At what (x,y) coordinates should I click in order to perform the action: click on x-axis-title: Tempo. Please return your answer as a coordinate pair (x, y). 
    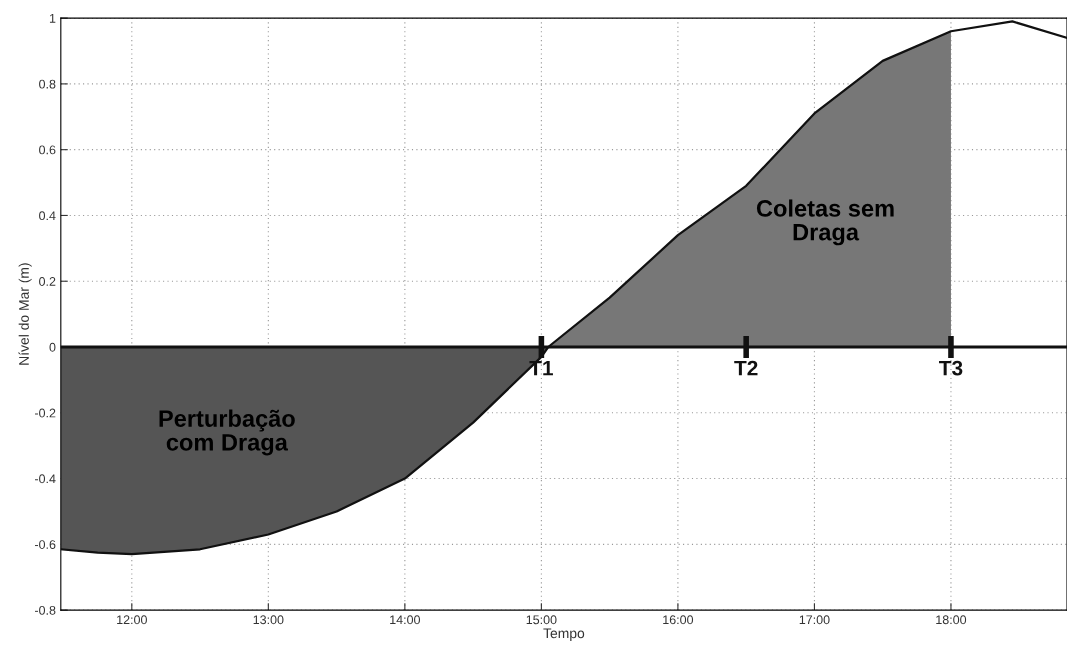
    Looking at the image, I should click on (564, 634).